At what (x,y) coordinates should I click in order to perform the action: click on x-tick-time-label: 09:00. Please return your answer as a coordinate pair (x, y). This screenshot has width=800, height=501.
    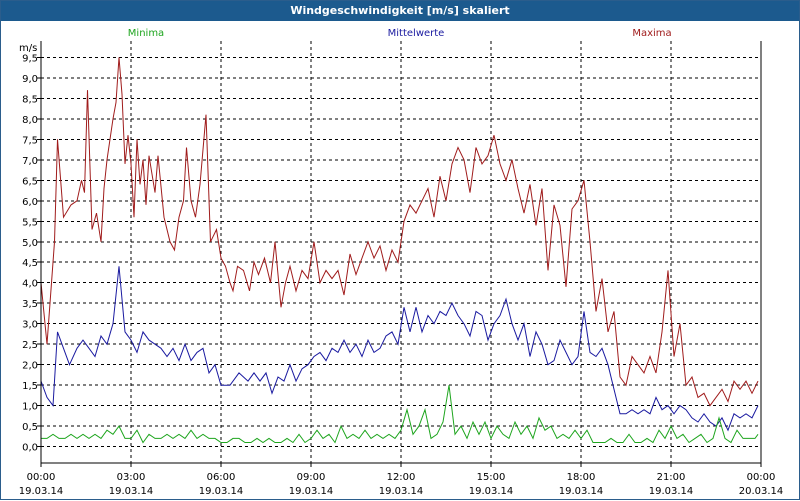
    Looking at the image, I should click on (311, 477).